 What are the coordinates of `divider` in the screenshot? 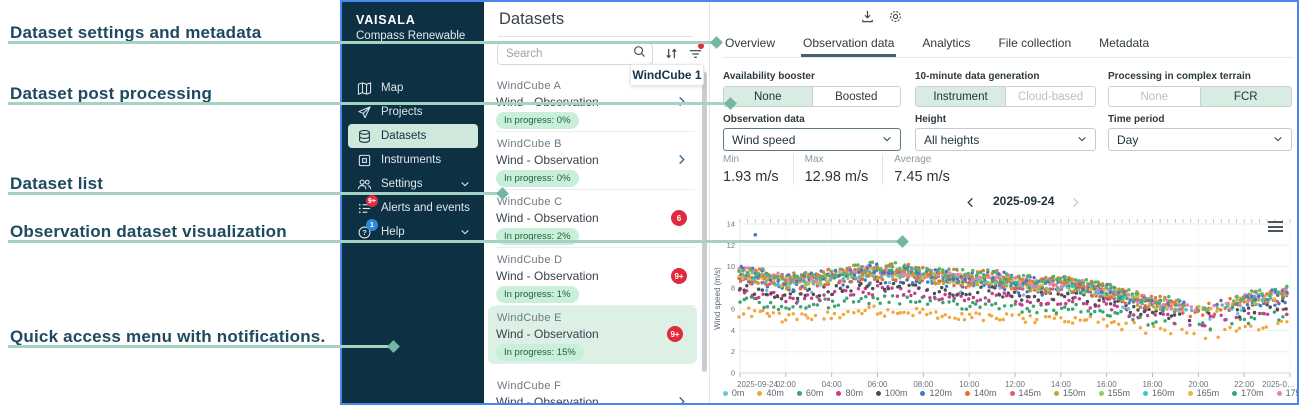 It's located at (595, 189).